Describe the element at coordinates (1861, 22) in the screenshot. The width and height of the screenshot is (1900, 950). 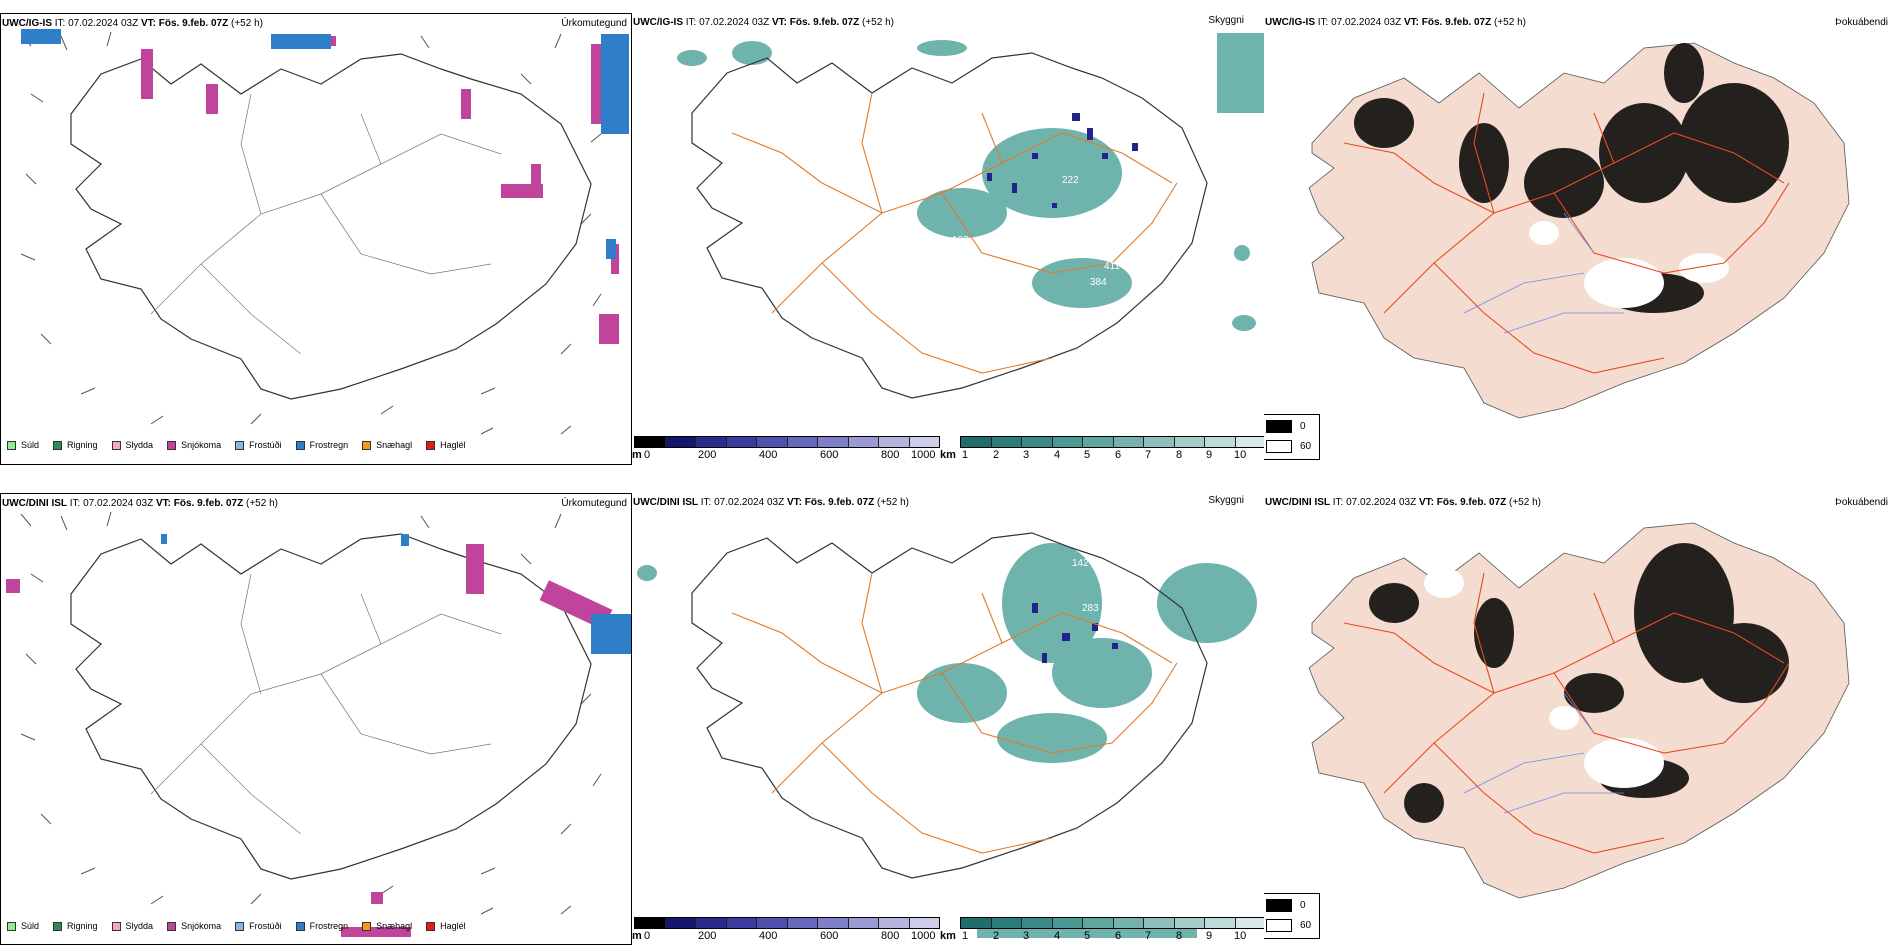
I see `fog-title-row1: Þokuábendi` at that location.